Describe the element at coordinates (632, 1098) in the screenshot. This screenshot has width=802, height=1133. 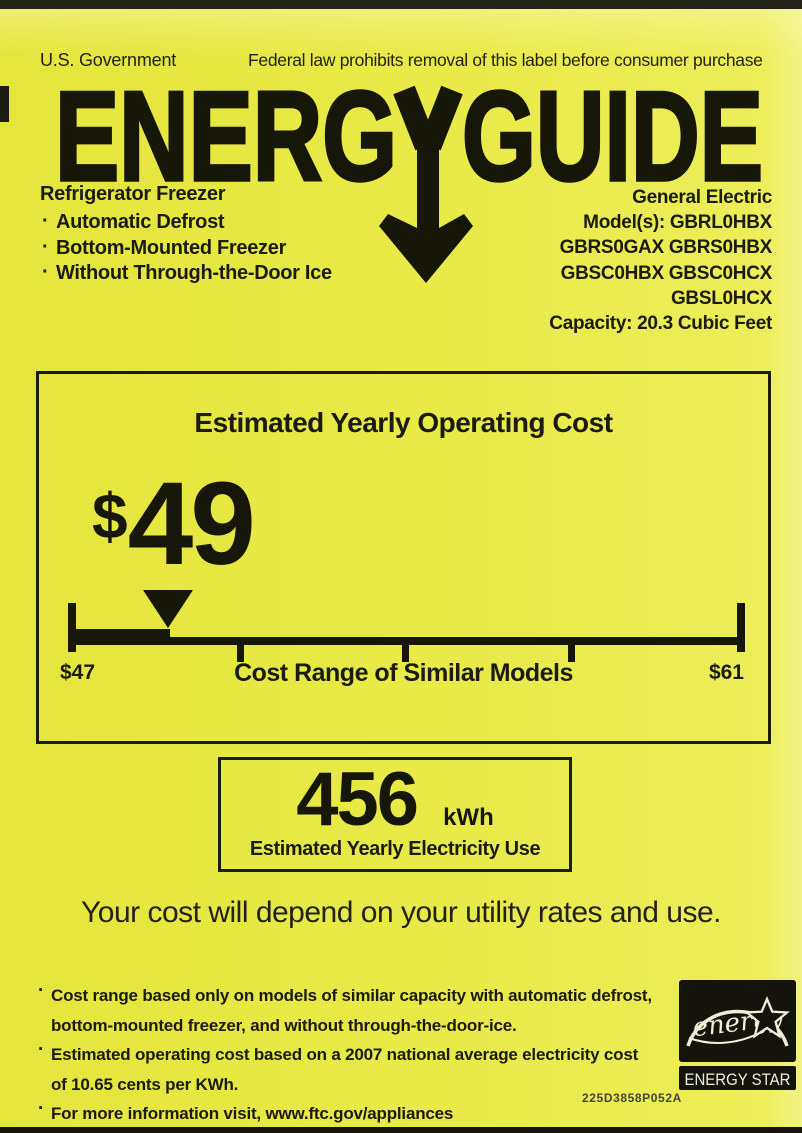
I see `part-number: 225D3858P052A` at that location.